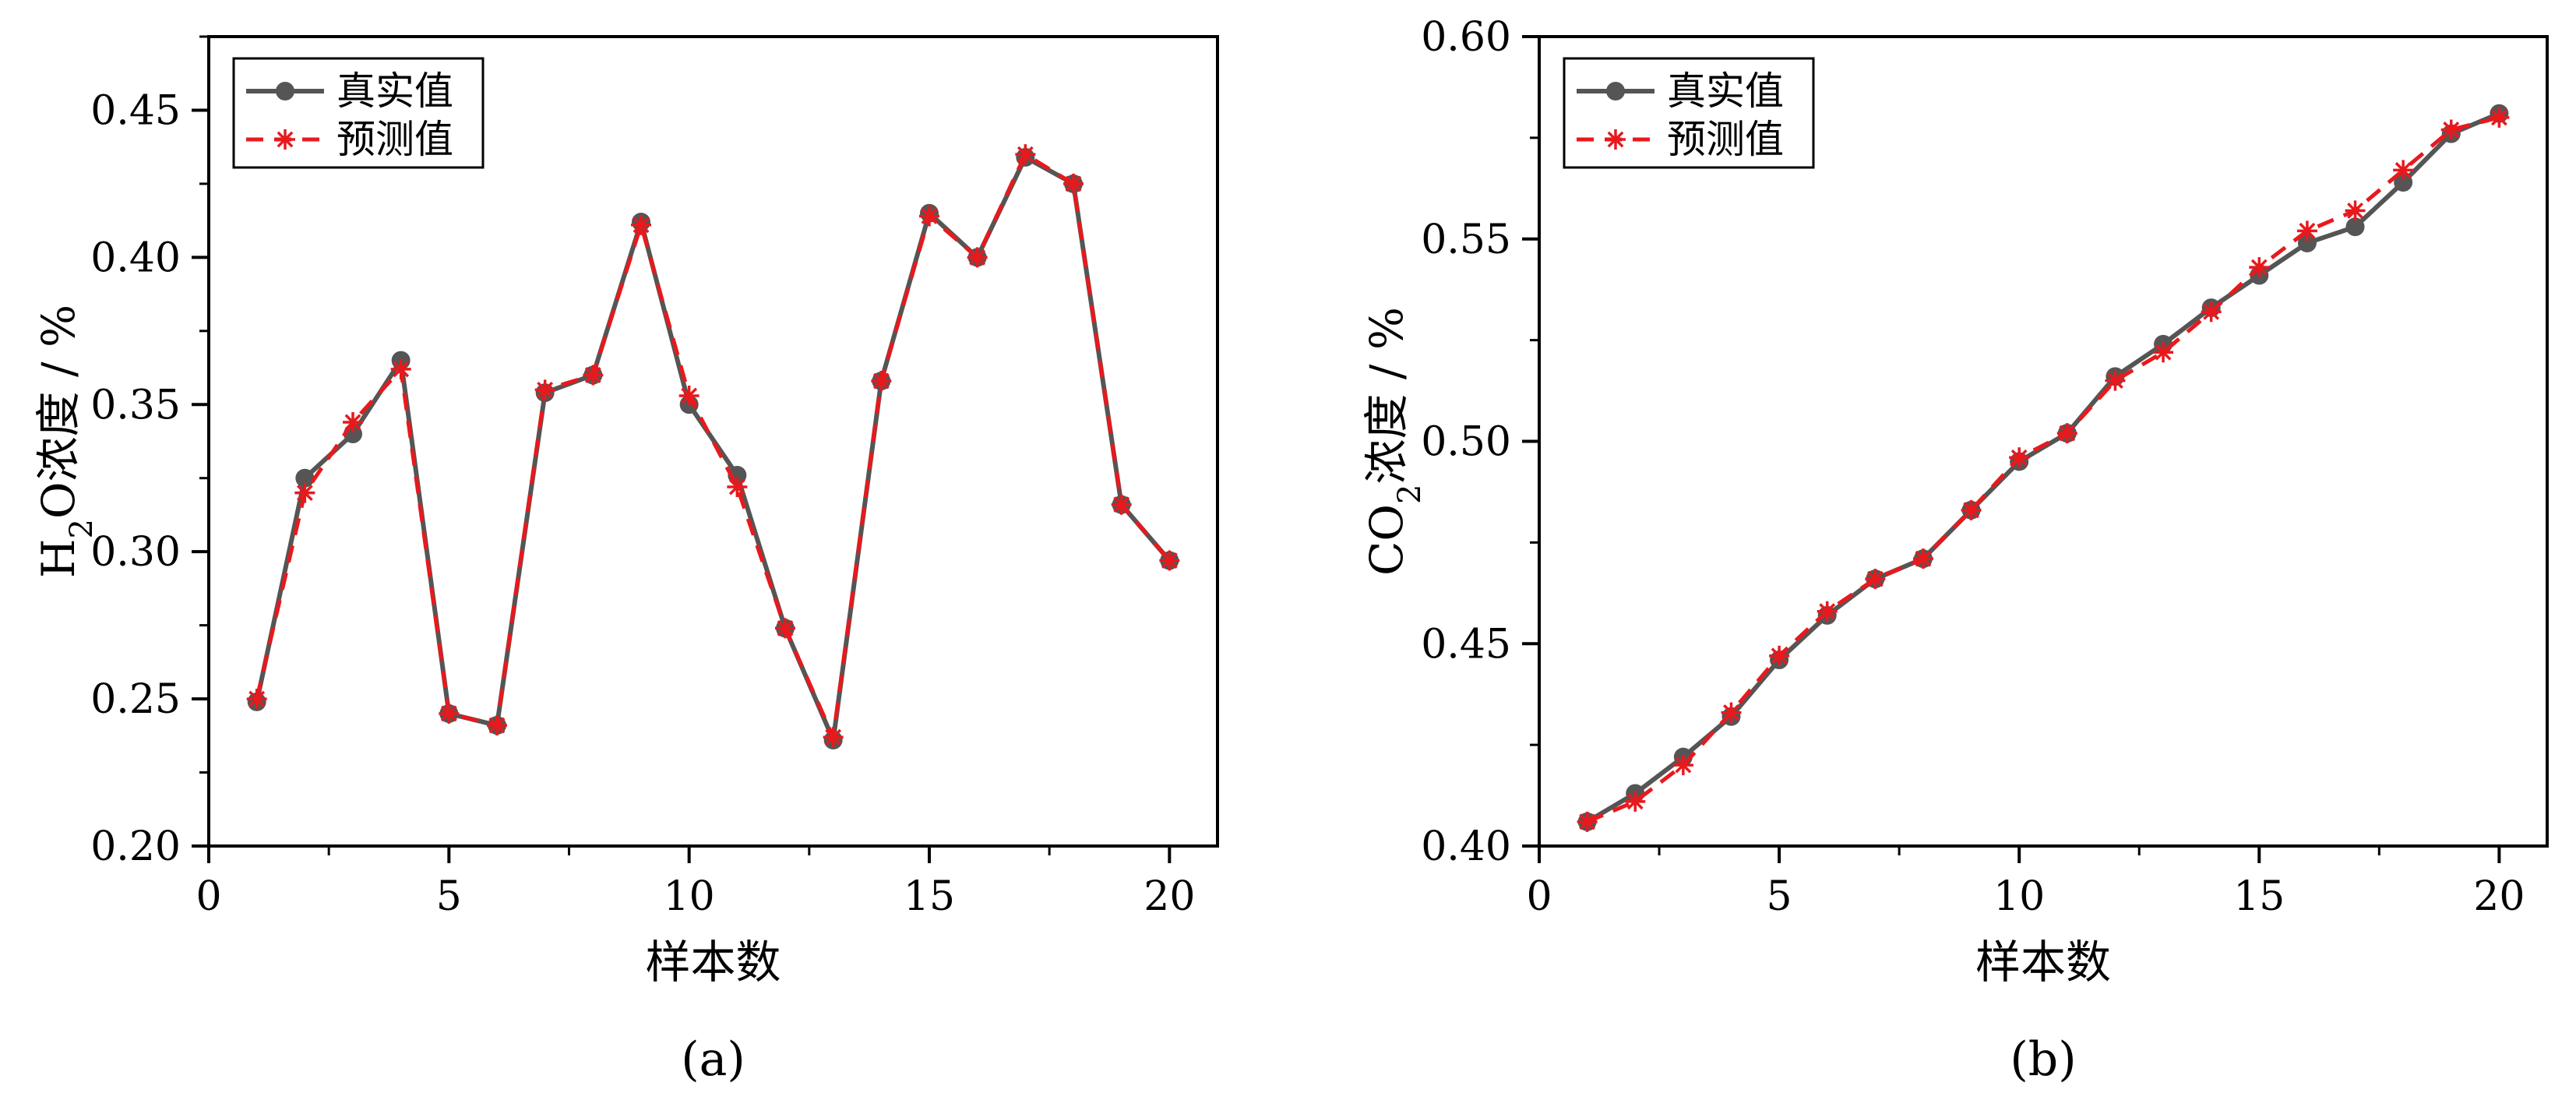  Describe the element at coordinates (1386, 396) in the screenshot. I see `y-axis-label-rest: 浓度 / %` at that location.